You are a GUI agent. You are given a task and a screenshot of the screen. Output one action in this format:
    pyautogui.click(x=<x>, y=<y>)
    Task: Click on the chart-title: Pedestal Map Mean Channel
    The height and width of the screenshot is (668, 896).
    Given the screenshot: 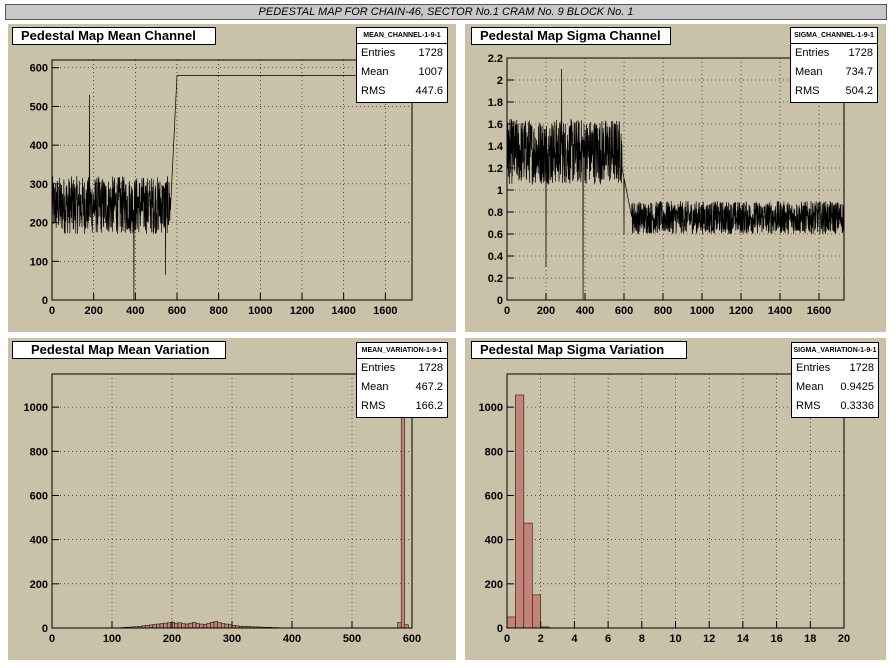 What is the action you would take?
    pyautogui.click(x=114, y=36)
    